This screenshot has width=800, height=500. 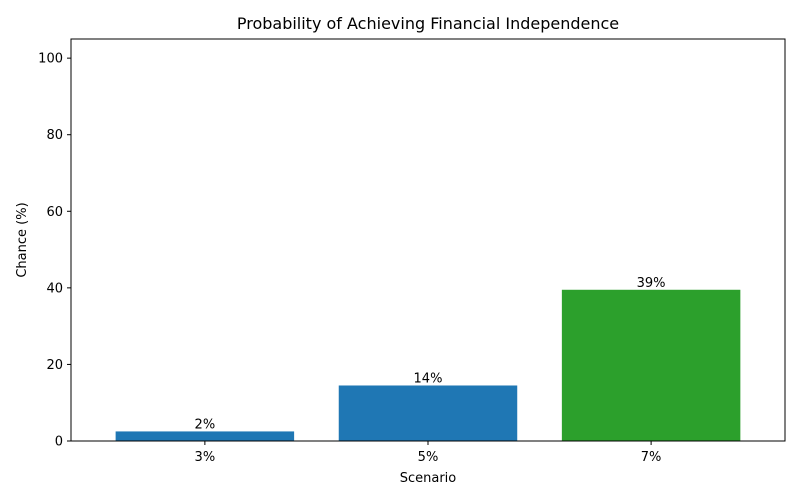 What do you see at coordinates (651, 283) in the screenshot?
I see `data-label-3: 39%` at bounding box center [651, 283].